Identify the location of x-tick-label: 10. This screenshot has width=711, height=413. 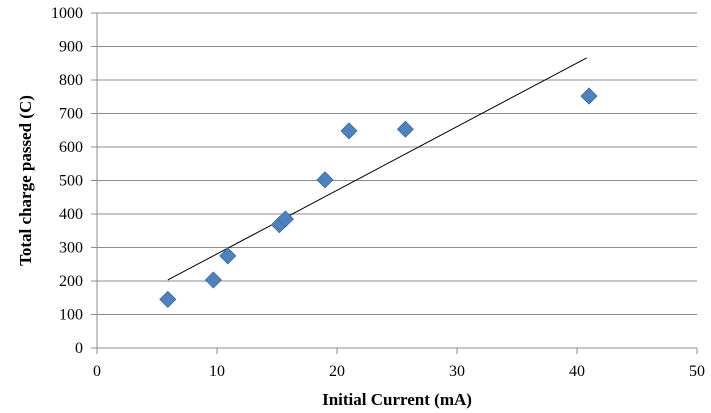
(217, 371).